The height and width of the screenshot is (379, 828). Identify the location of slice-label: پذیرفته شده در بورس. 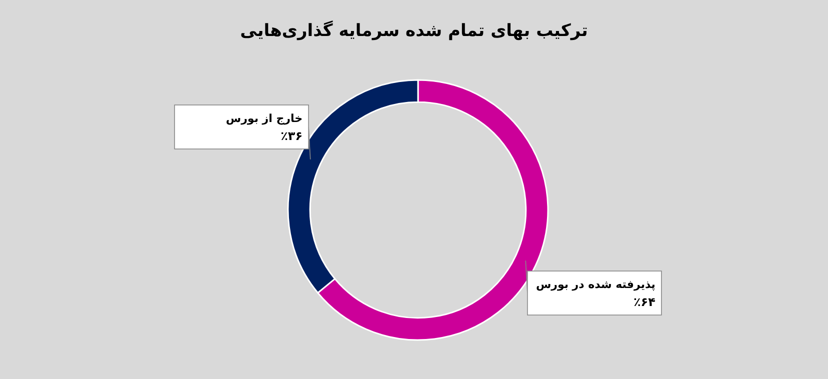
(596, 285).